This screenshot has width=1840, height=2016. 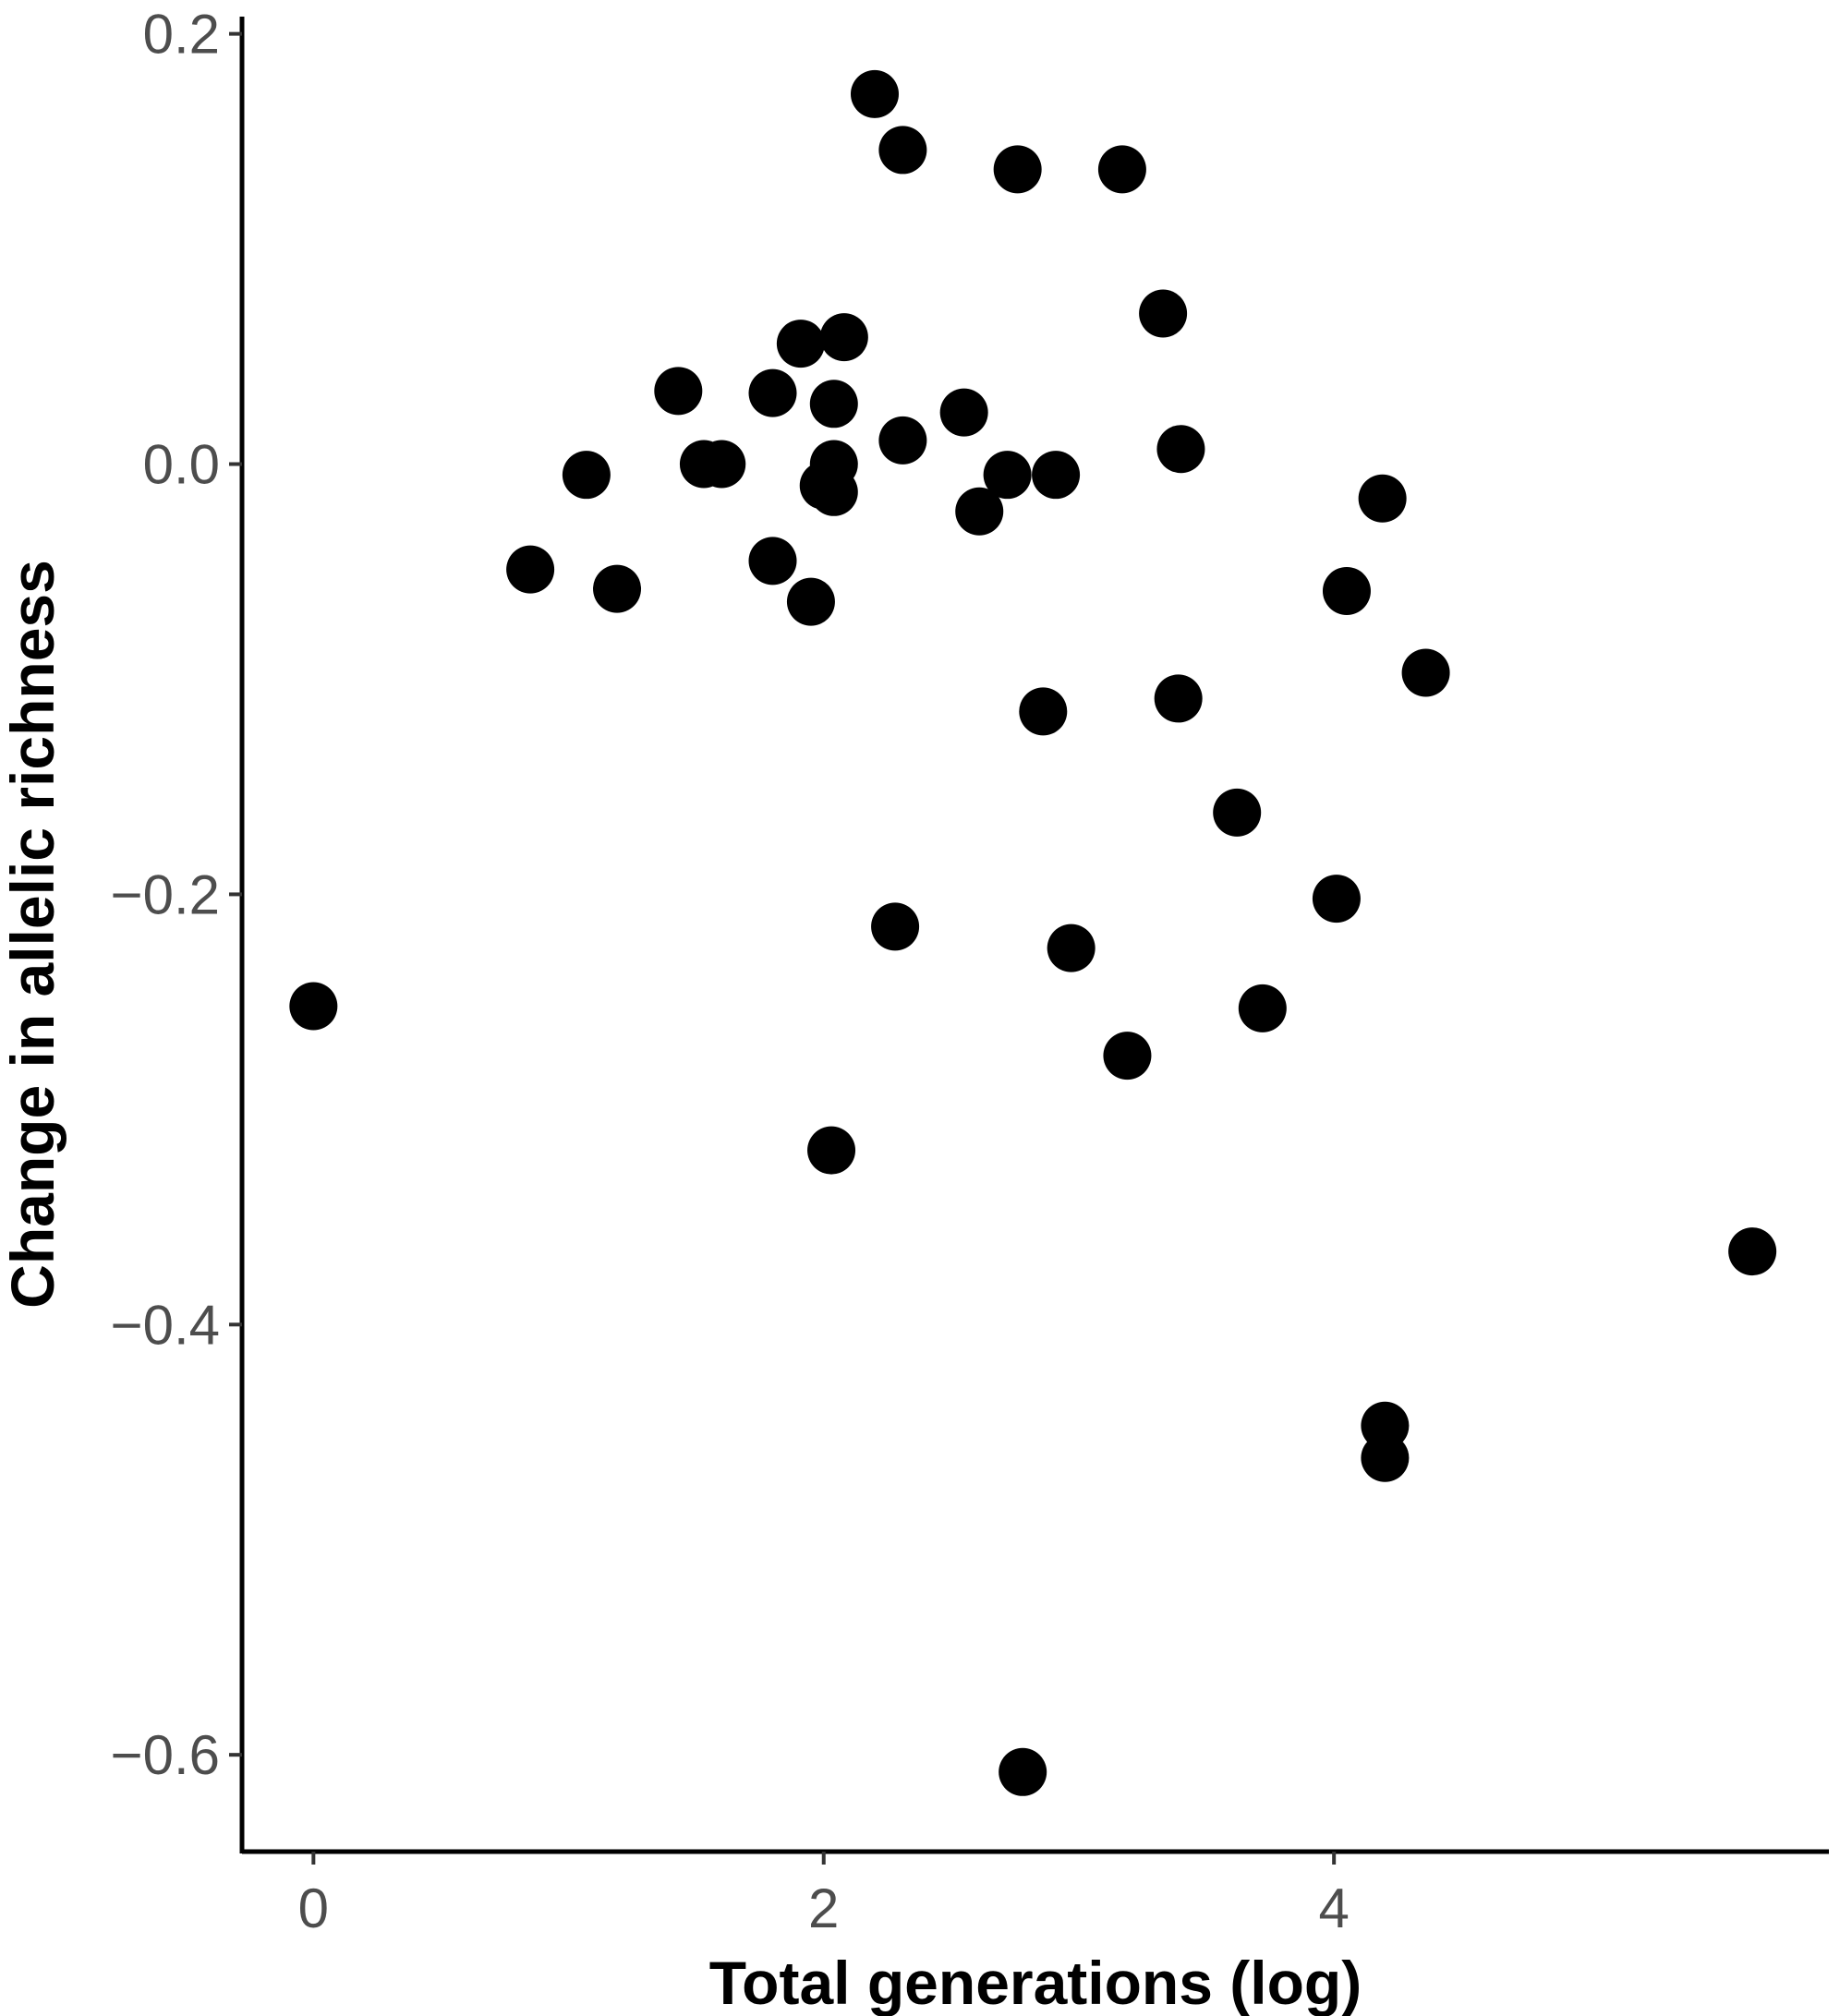 What do you see at coordinates (165, 1755) in the screenshot?
I see `y-tick-label: −0.6` at bounding box center [165, 1755].